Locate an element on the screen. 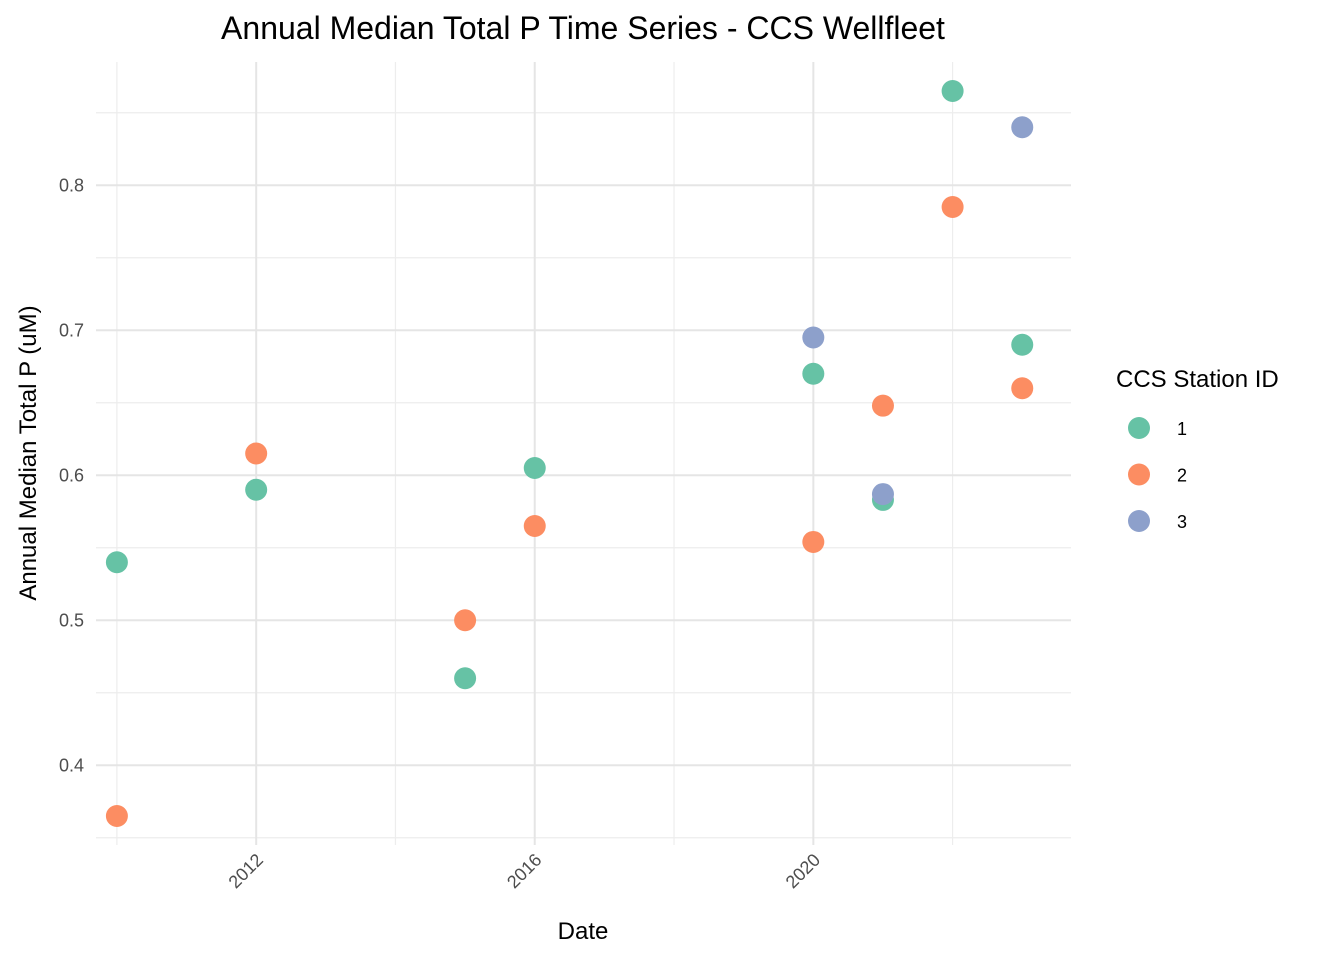  x-tick-label: 2020 is located at coordinates (803, 871).